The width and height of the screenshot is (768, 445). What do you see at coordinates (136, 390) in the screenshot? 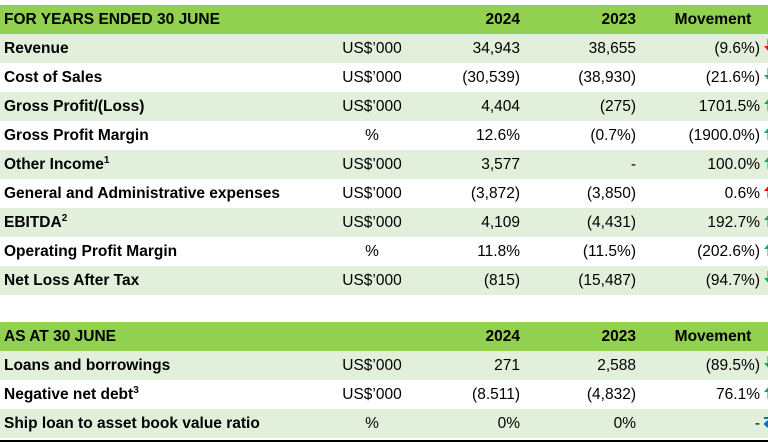
I see `footnote-marker: 3` at bounding box center [136, 390].